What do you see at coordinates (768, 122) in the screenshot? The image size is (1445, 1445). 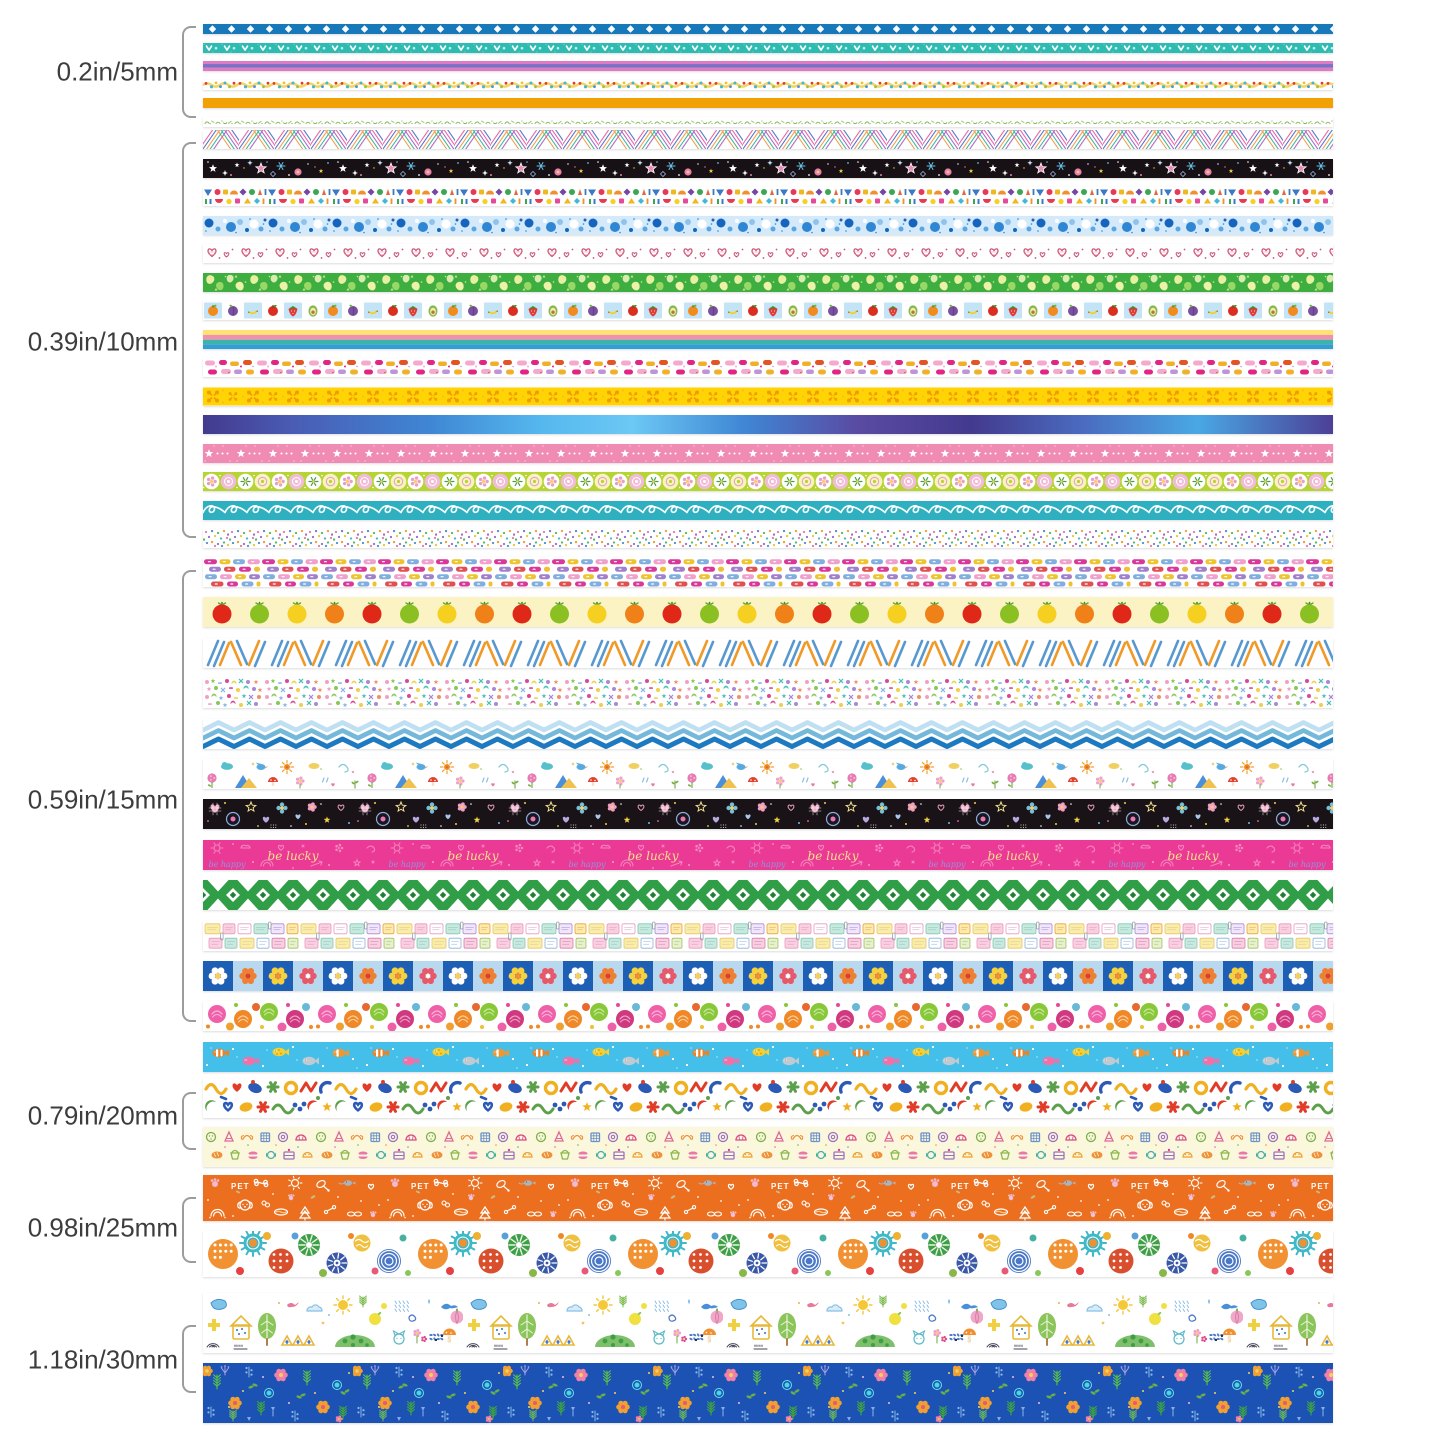 I see `tape-strip-green-sprigs` at bounding box center [768, 122].